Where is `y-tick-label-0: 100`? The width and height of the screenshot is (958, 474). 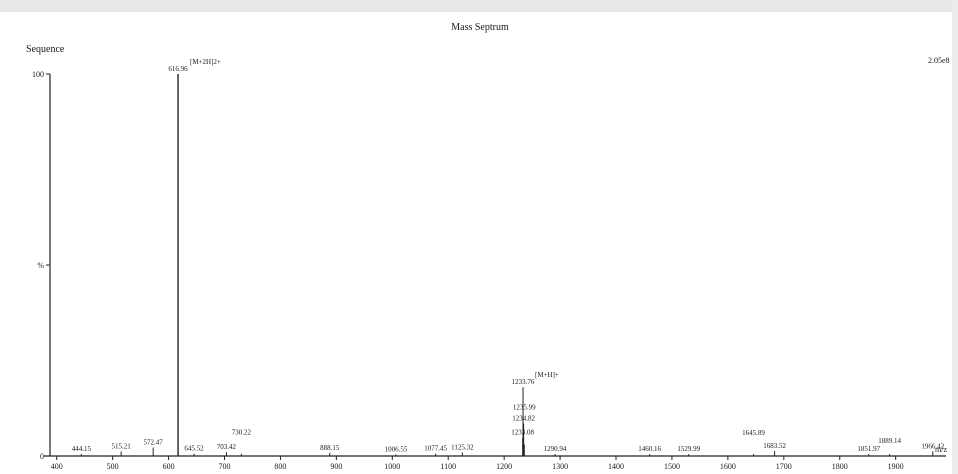 y-tick-label-0: 100 is located at coordinates (38, 74).